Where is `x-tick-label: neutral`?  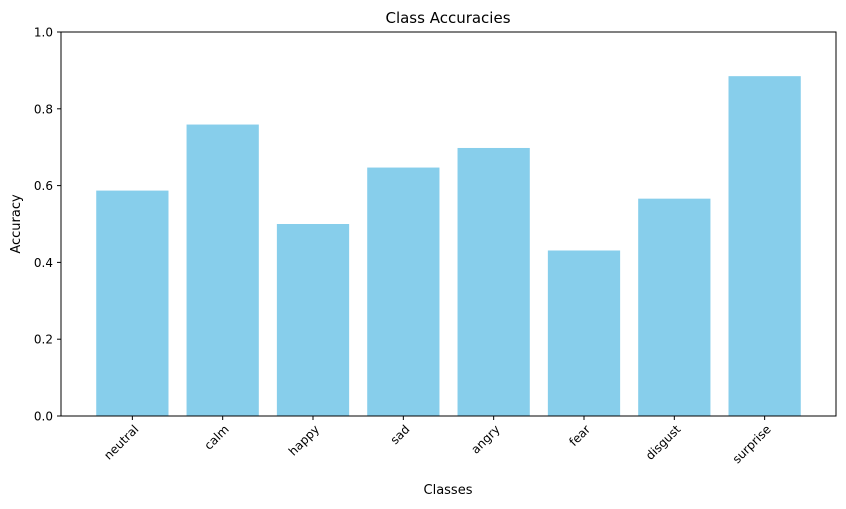
x-tick-label: neutral is located at coordinates (121, 442).